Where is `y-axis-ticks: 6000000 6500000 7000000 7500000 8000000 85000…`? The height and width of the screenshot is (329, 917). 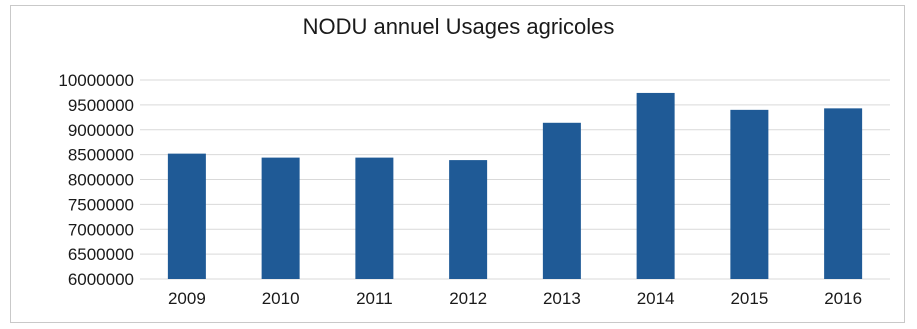 y-axis-ticks: 6000000 6500000 7000000 7500000 8000000 85000… is located at coordinates (96, 180).